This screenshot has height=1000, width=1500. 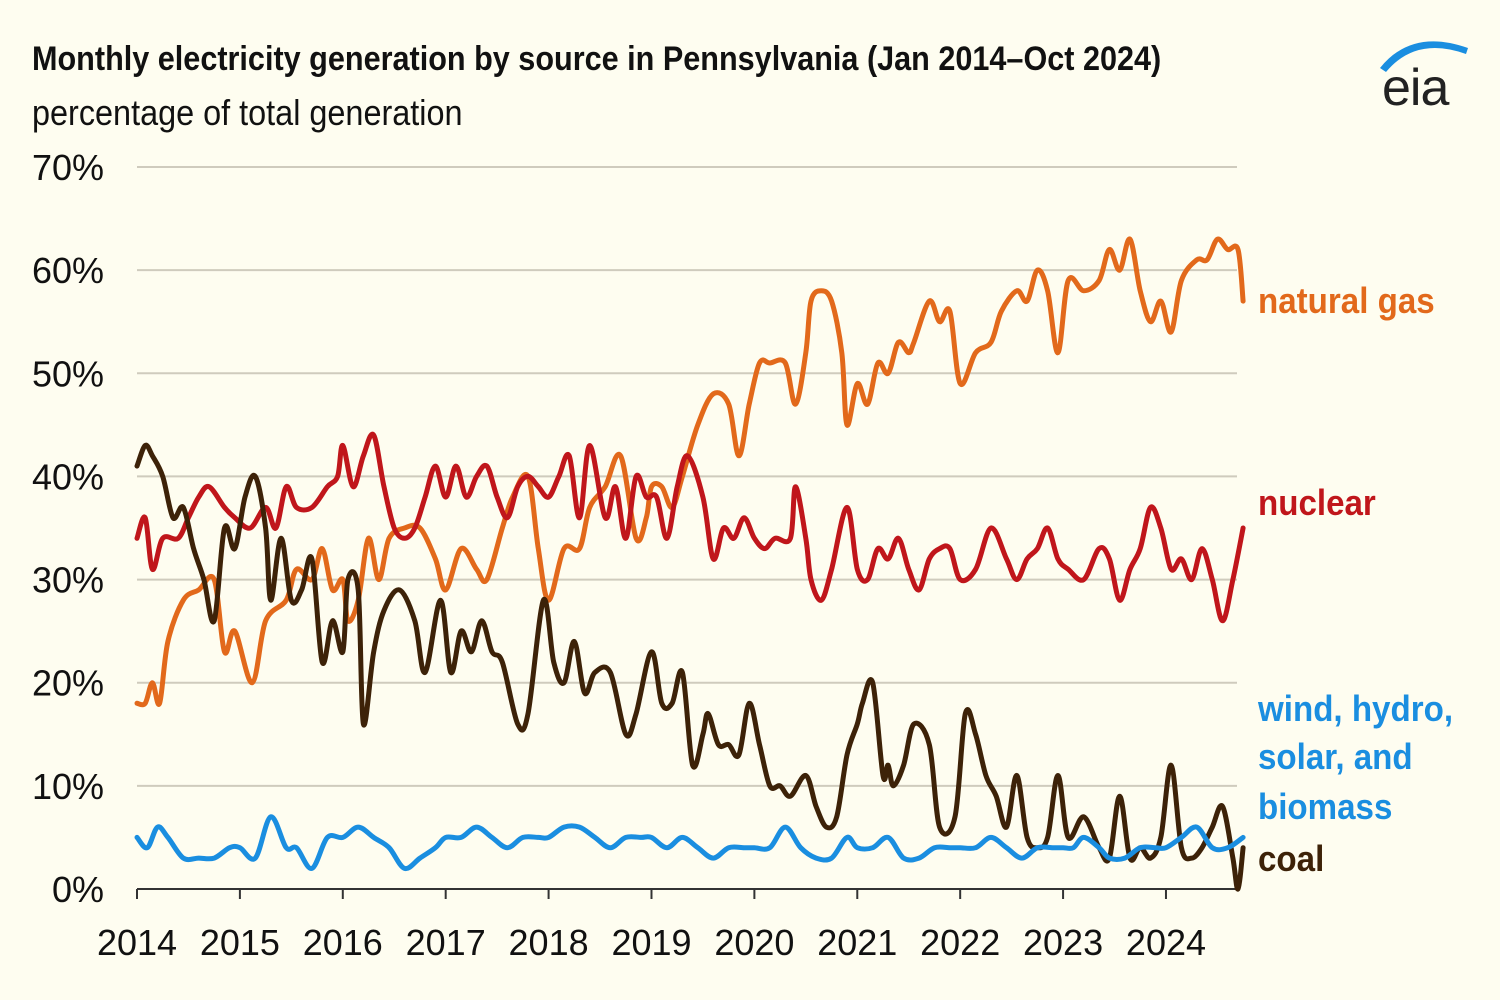 What do you see at coordinates (137, 942) in the screenshot?
I see `x-tick-label: 2014` at bounding box center [137, 942].